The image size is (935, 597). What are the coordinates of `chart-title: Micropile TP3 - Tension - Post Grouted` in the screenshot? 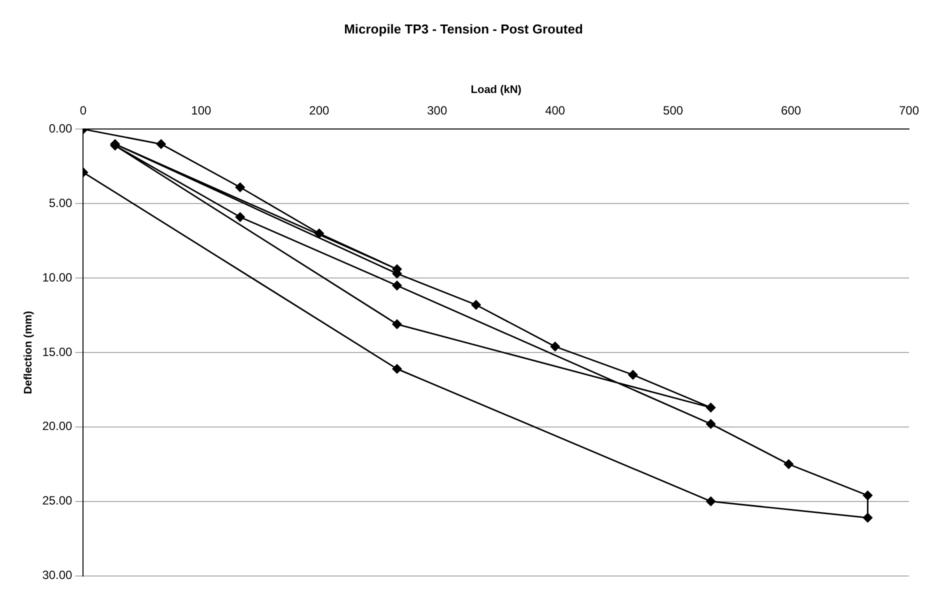 It's located at (463, 28).